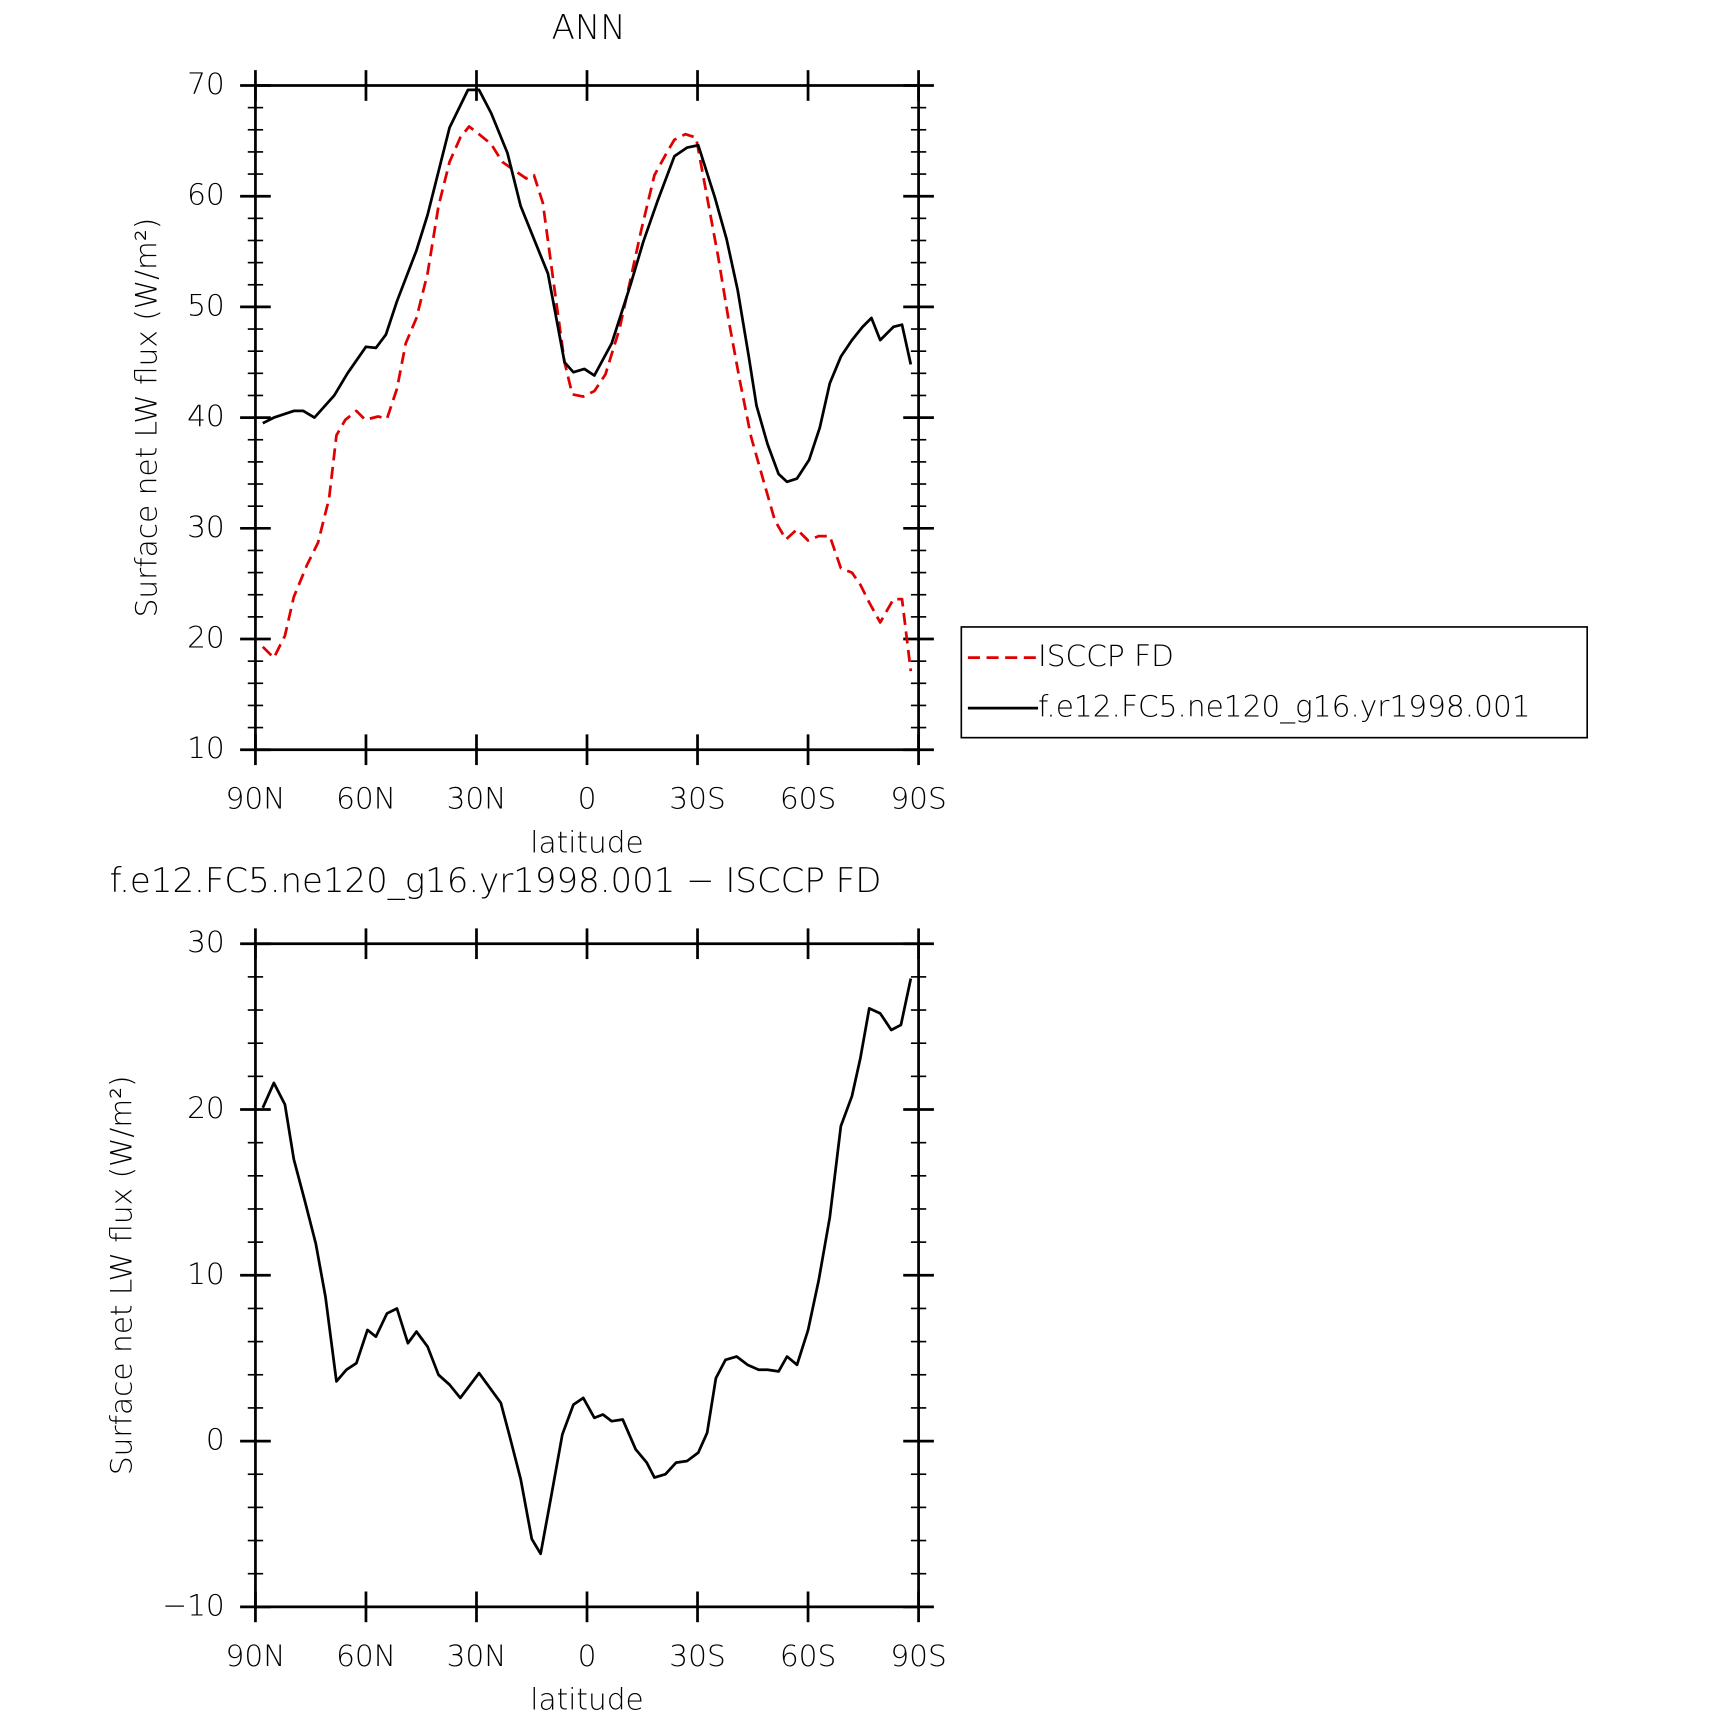 The width and height of the screenshot is (1710, 1734). I want to click on y-tick-label: 40, so click(206, 416).